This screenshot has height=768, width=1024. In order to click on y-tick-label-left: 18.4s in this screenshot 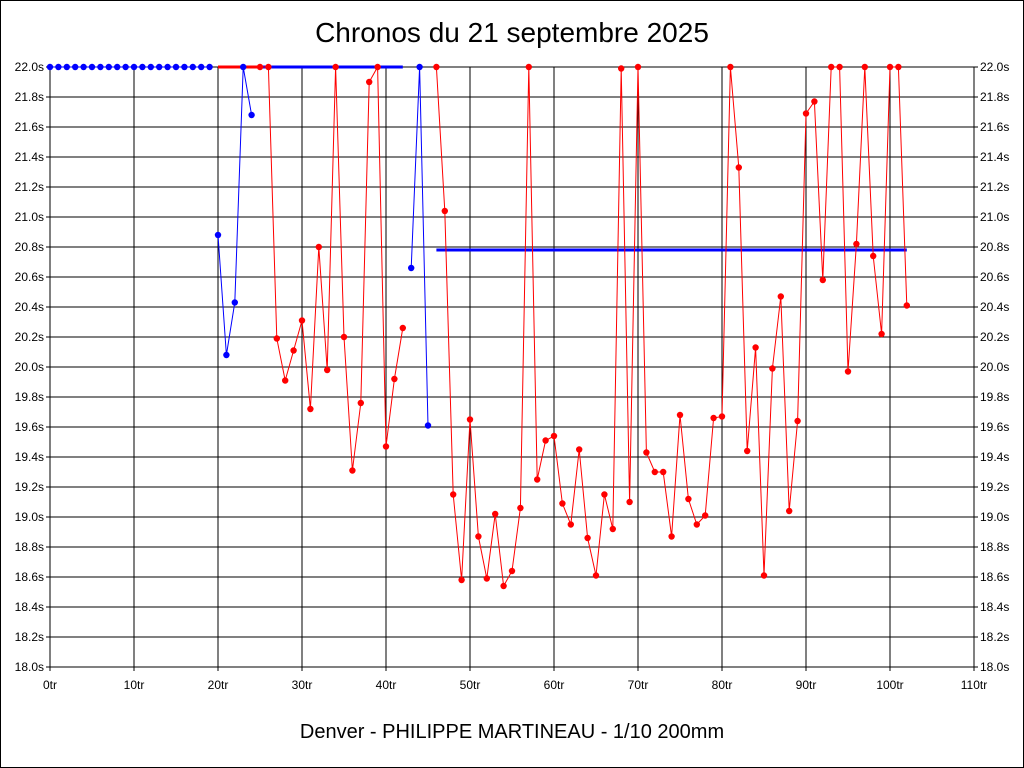, I will do `click(29, 607)`.